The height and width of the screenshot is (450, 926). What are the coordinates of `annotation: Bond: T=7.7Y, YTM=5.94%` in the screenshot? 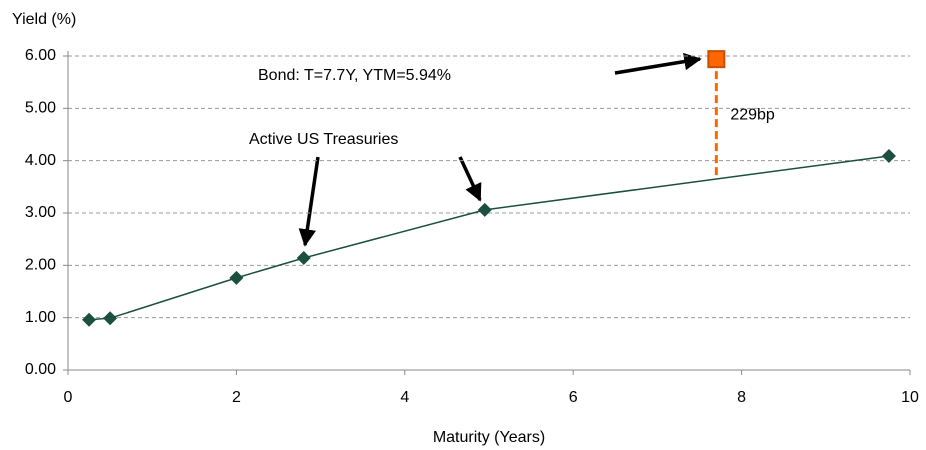 It's located at (354, 75).